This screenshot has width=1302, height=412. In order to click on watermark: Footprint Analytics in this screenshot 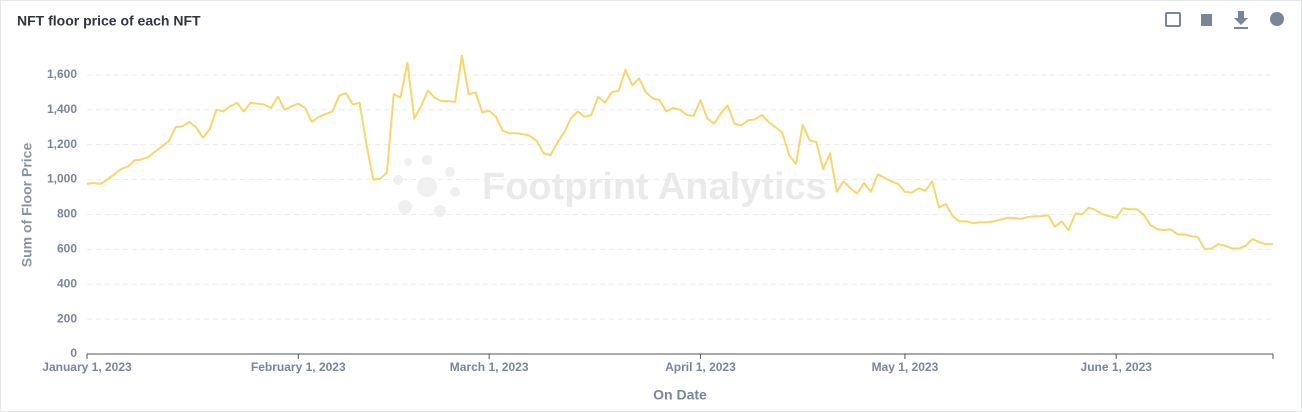, I will do `click(654, 187)`.